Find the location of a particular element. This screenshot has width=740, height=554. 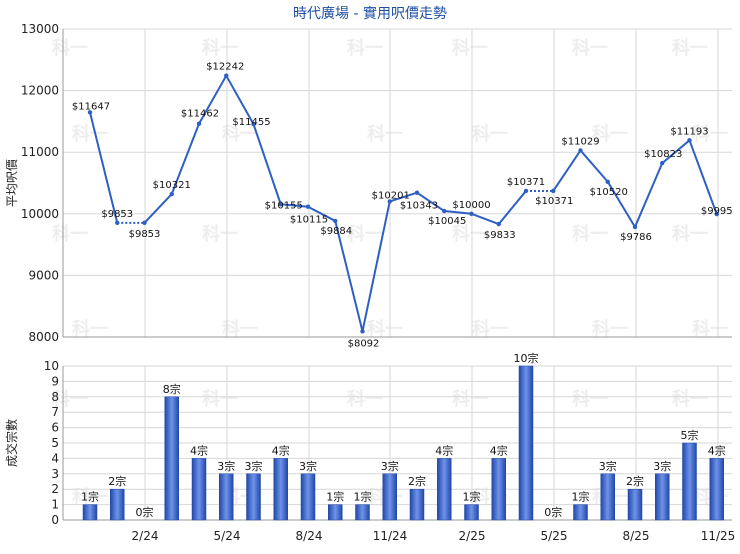

bottom-y-tick-label: 5 is located at coordinates (55, 443).